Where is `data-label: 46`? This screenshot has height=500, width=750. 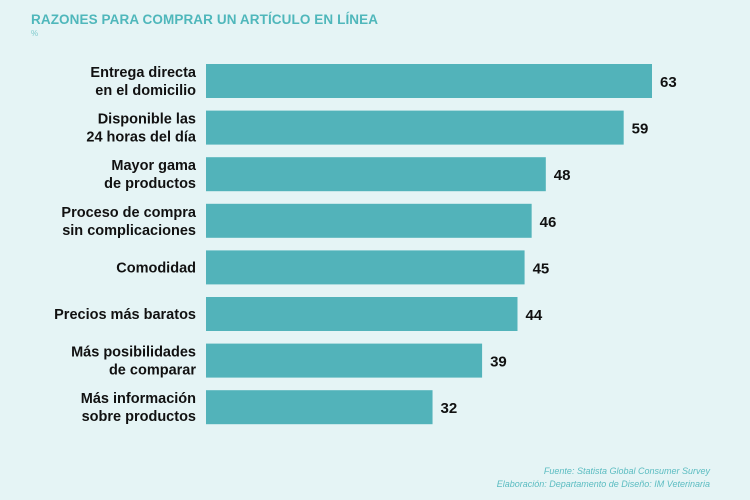
data-label: 46 is located at coordinates (548, 222).